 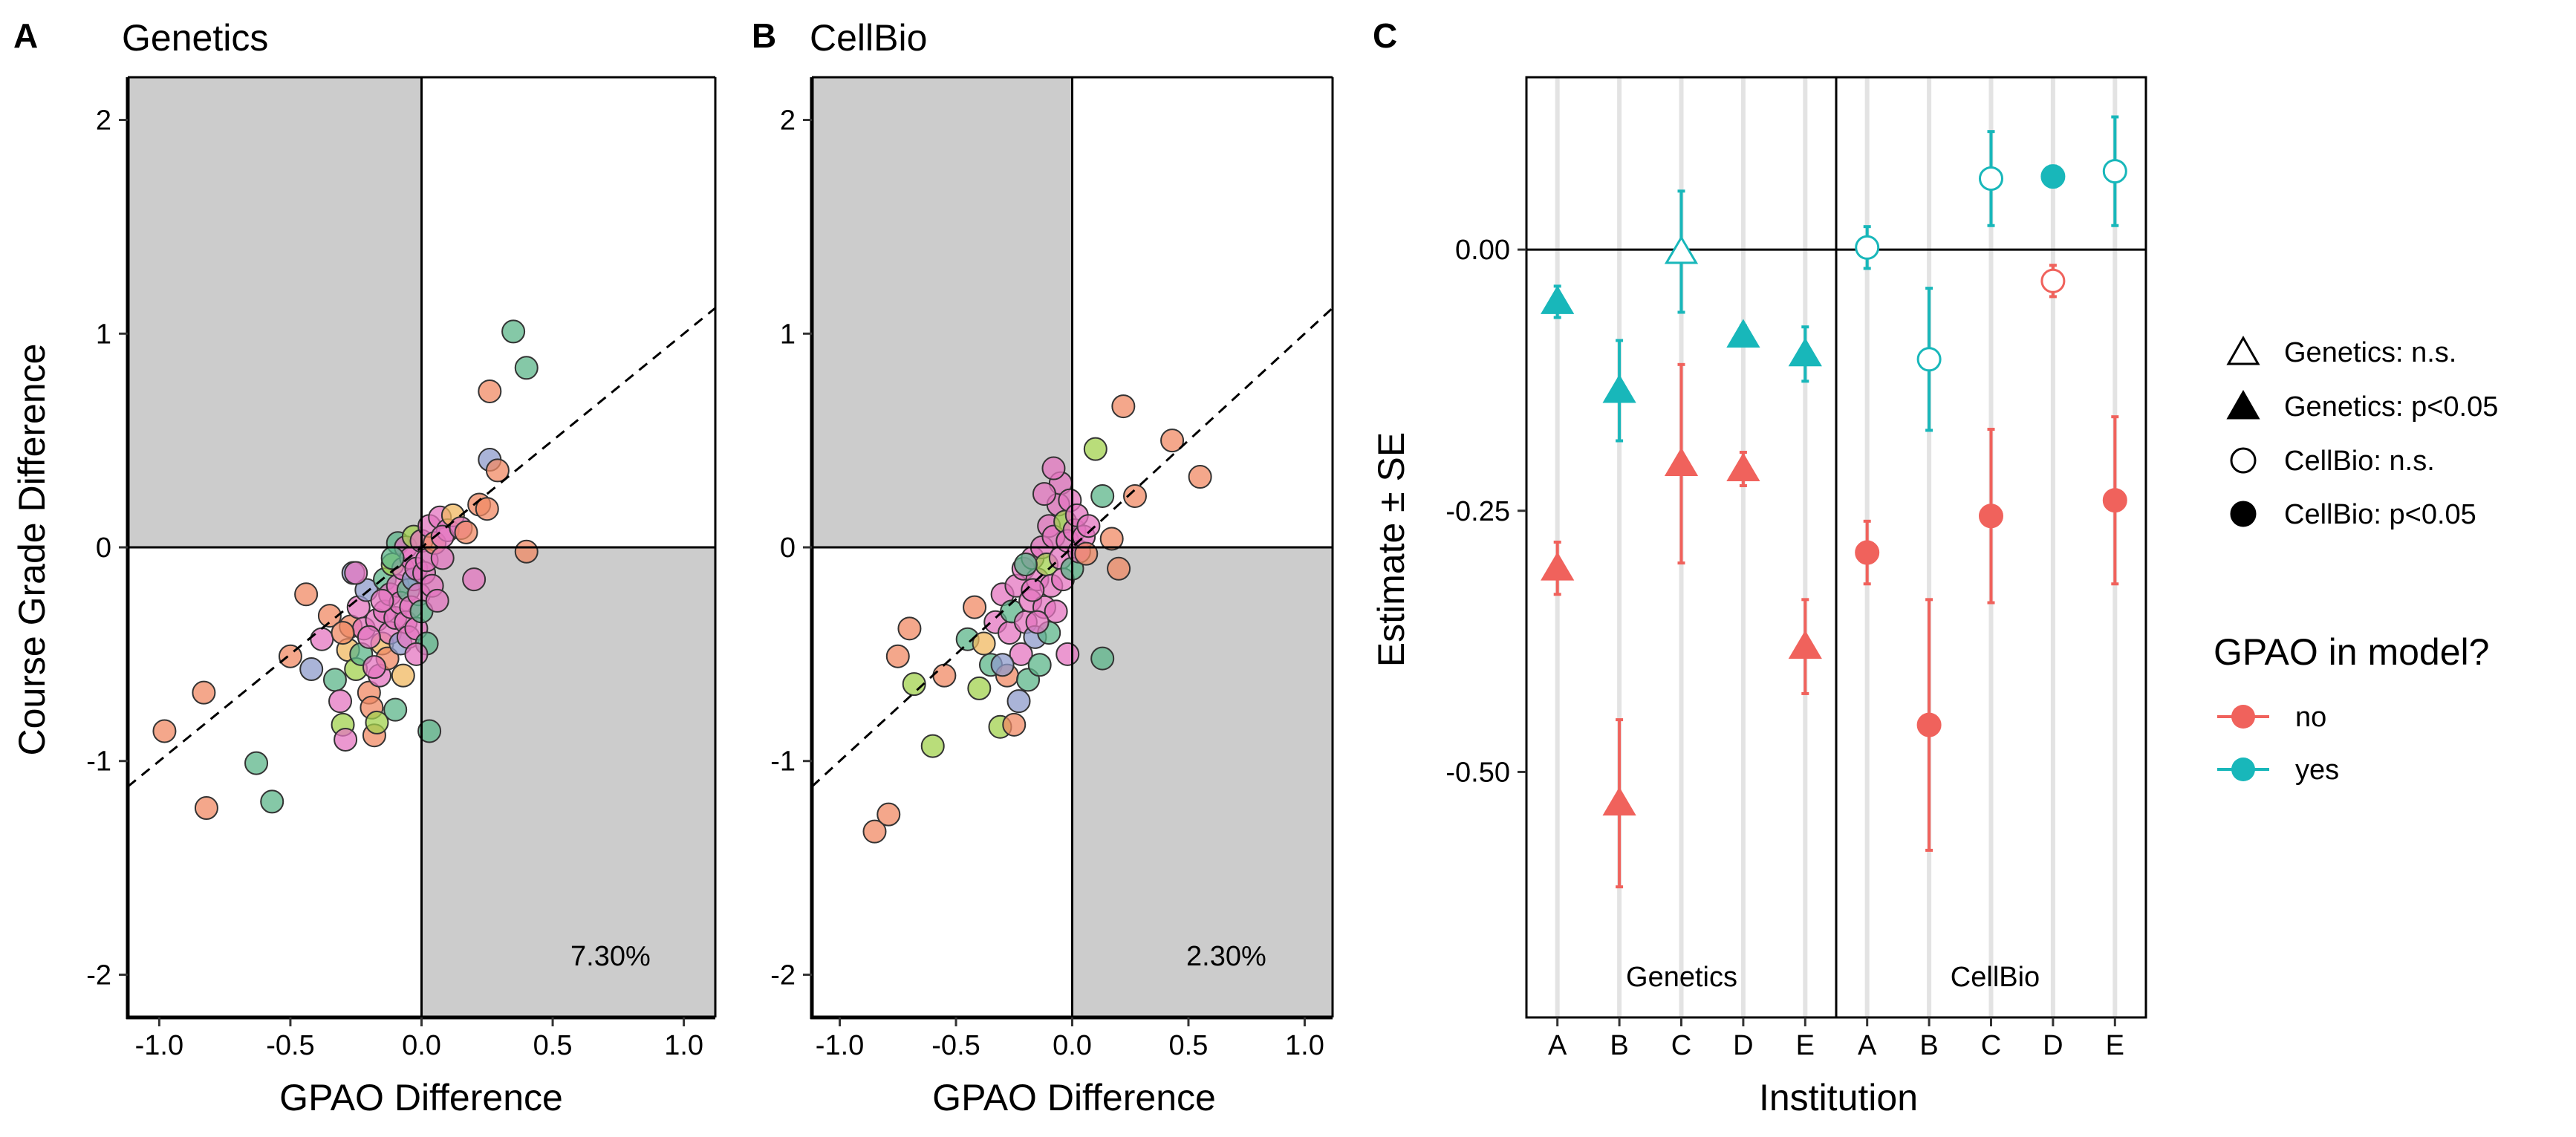 I want to click on legend-item-cellbio-sig: CellBio: p<0.05, so click(x=2353, y=514).